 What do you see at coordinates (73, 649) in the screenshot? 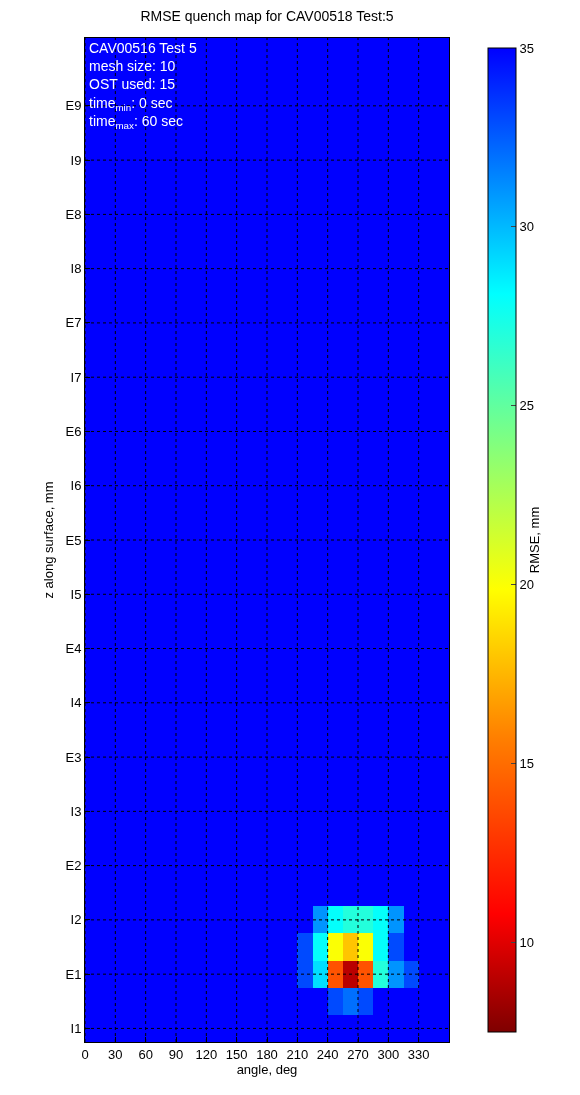
I see `y-tick-label: E4` at bounding box center [73, 649].